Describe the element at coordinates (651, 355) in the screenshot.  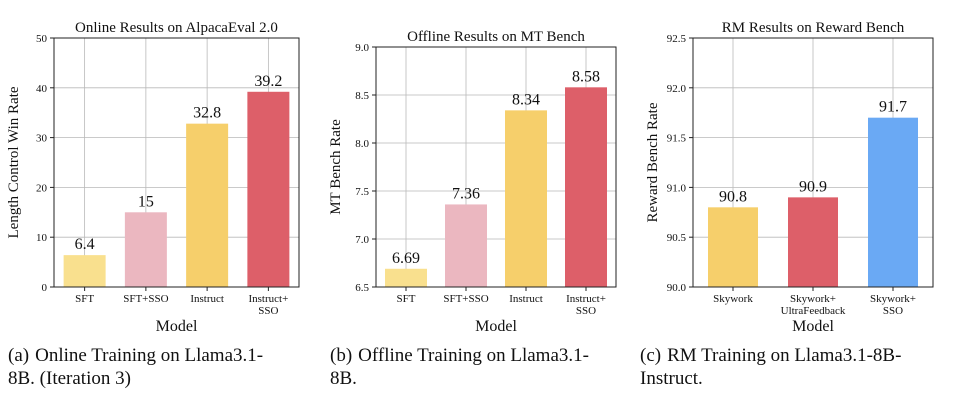
I see `caption-c-label: (c)` at that location.